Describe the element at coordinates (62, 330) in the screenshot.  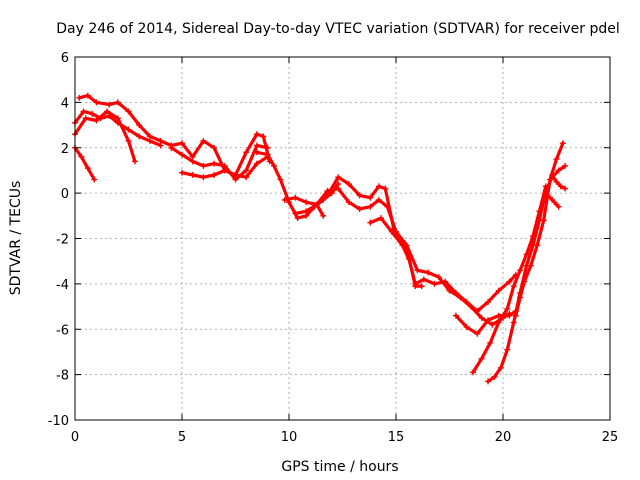
I see `y-tick-label: -6` at that location.